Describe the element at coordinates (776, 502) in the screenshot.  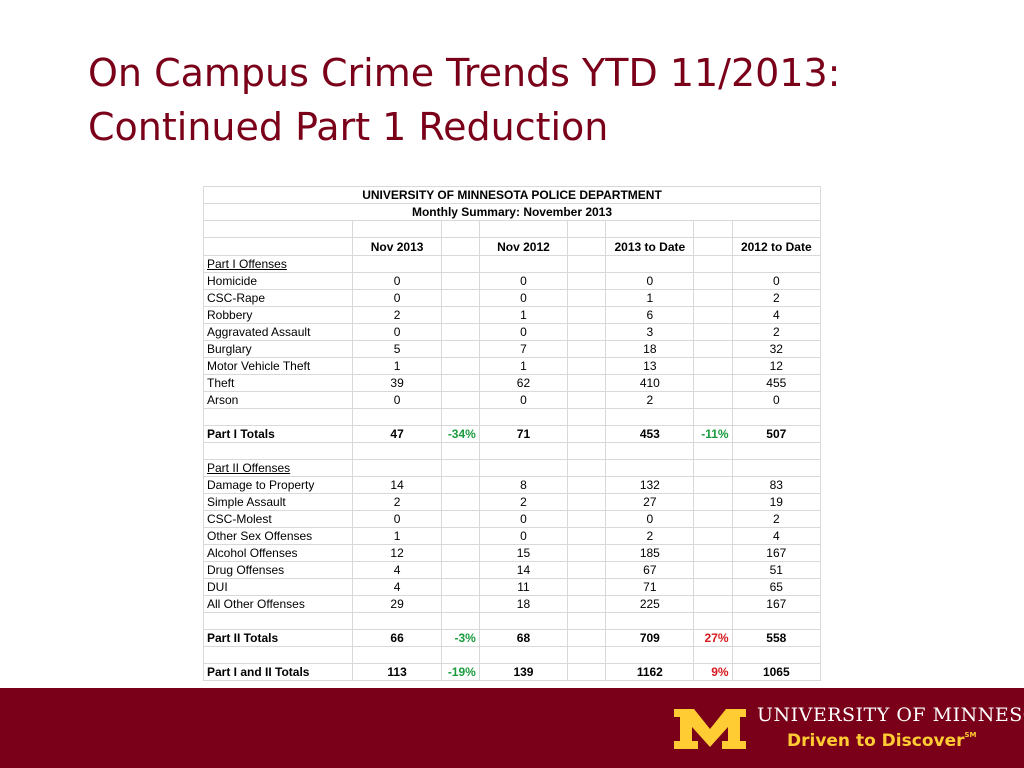
I see `value-2012-to-date: 19` at that location.